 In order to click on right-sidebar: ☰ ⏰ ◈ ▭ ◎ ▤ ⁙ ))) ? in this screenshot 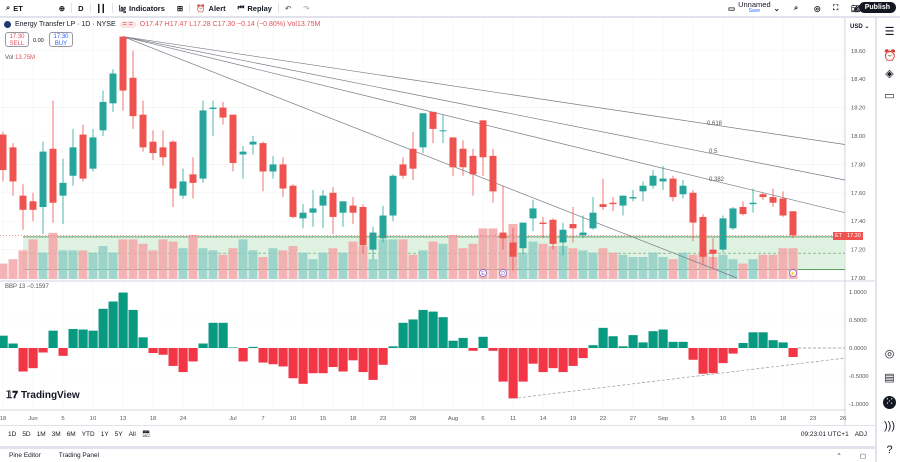, I will do `click(887, 240)`.